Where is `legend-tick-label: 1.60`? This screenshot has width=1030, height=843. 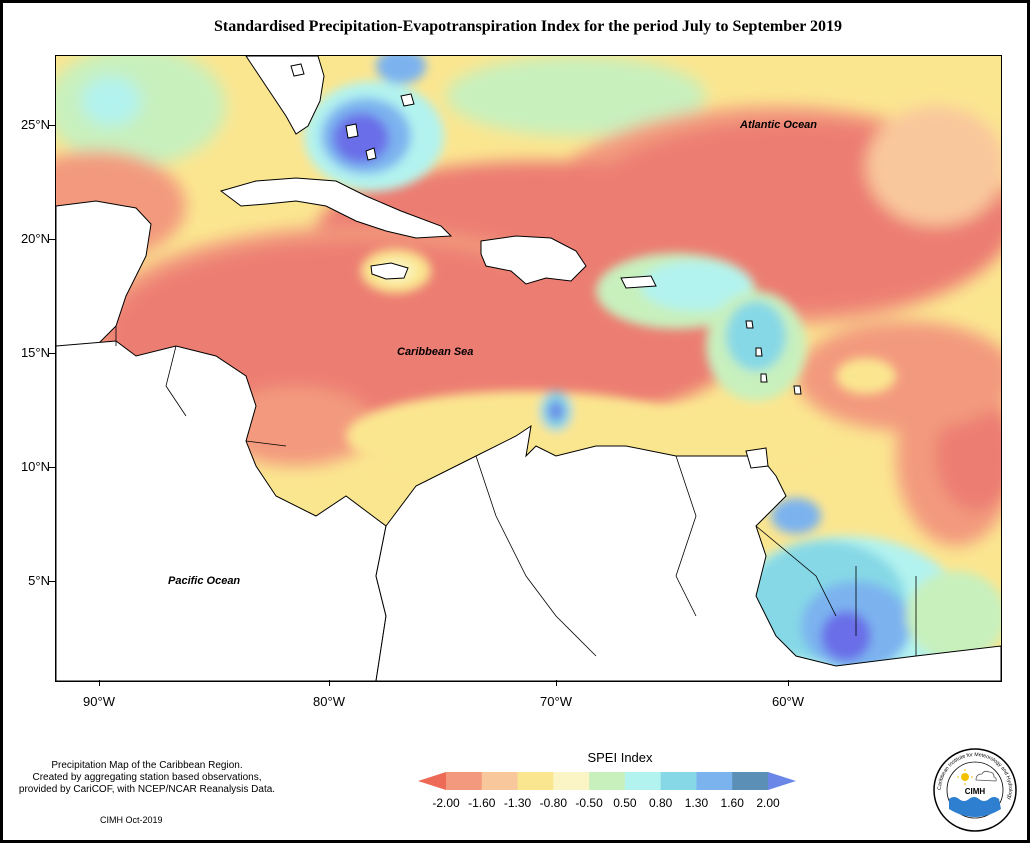 legend-tick-label: 1.60 is located at coordinates (732, 803).